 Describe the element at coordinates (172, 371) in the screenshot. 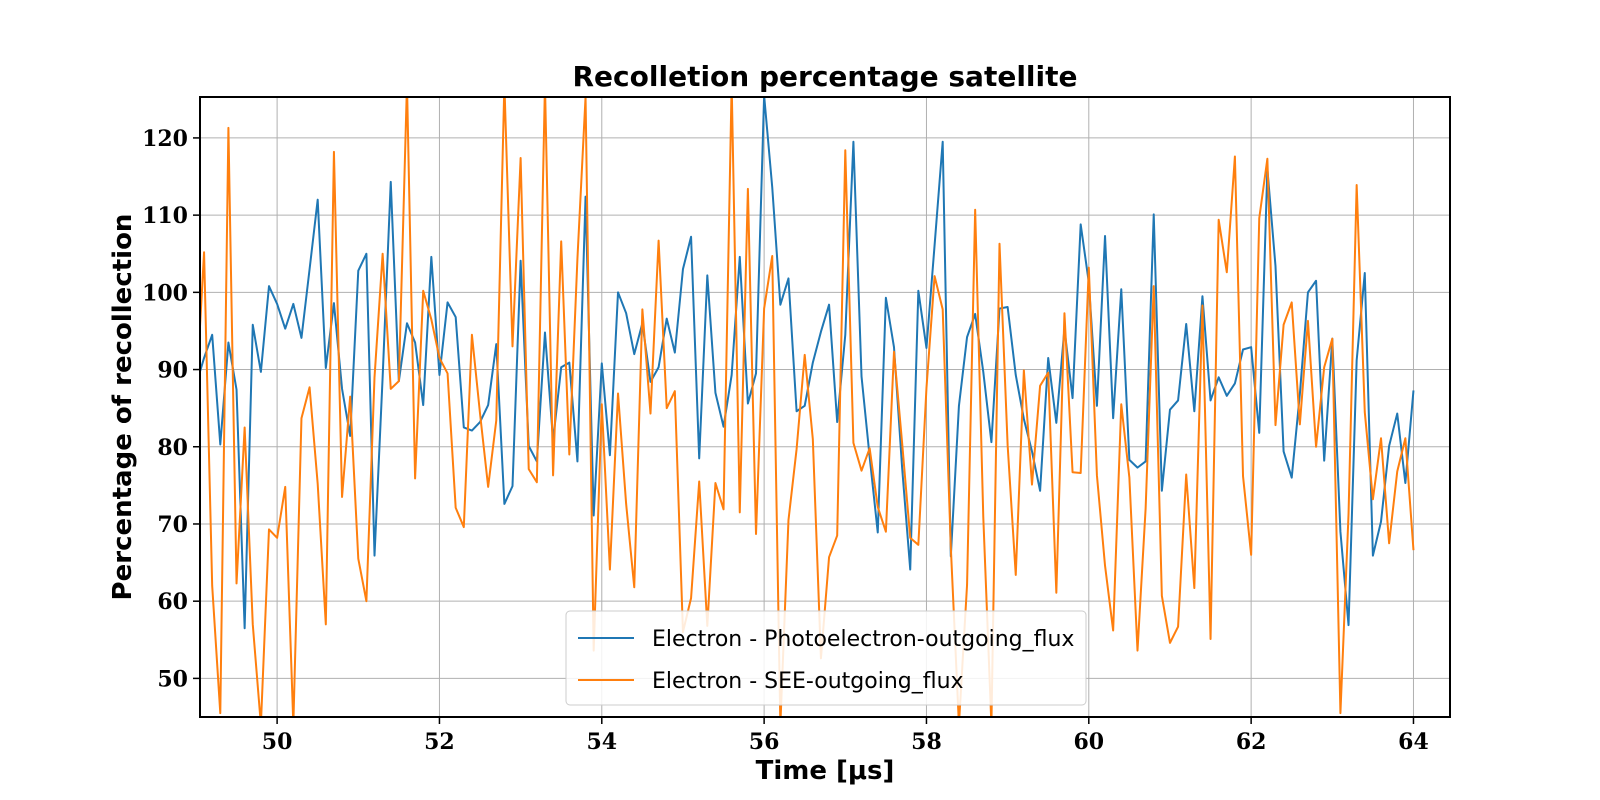

I see `y-tick-label: 90` at that location.